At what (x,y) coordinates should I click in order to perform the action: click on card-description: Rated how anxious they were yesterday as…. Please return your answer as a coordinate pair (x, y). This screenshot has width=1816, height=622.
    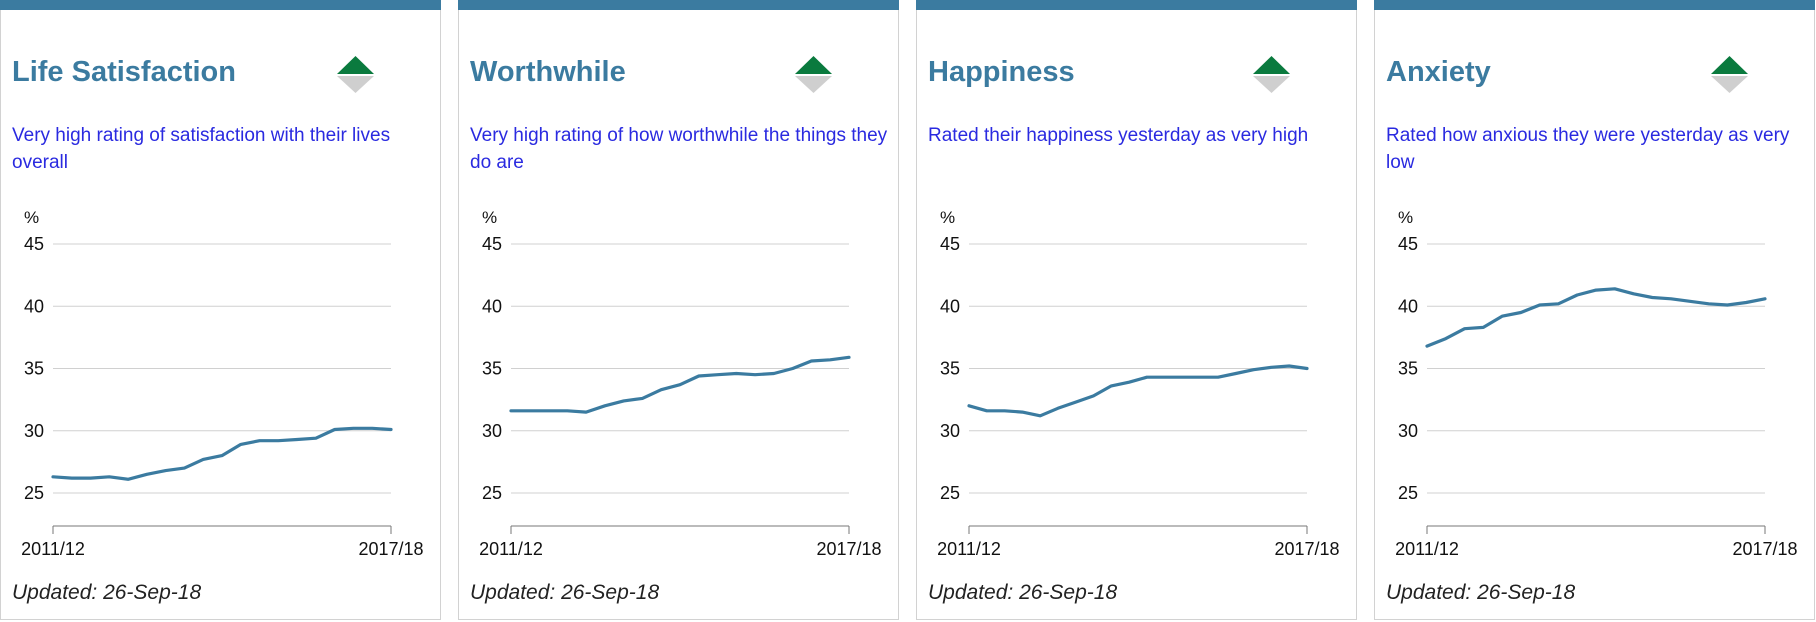
    Looking at the image, I should click on (1588, 149).